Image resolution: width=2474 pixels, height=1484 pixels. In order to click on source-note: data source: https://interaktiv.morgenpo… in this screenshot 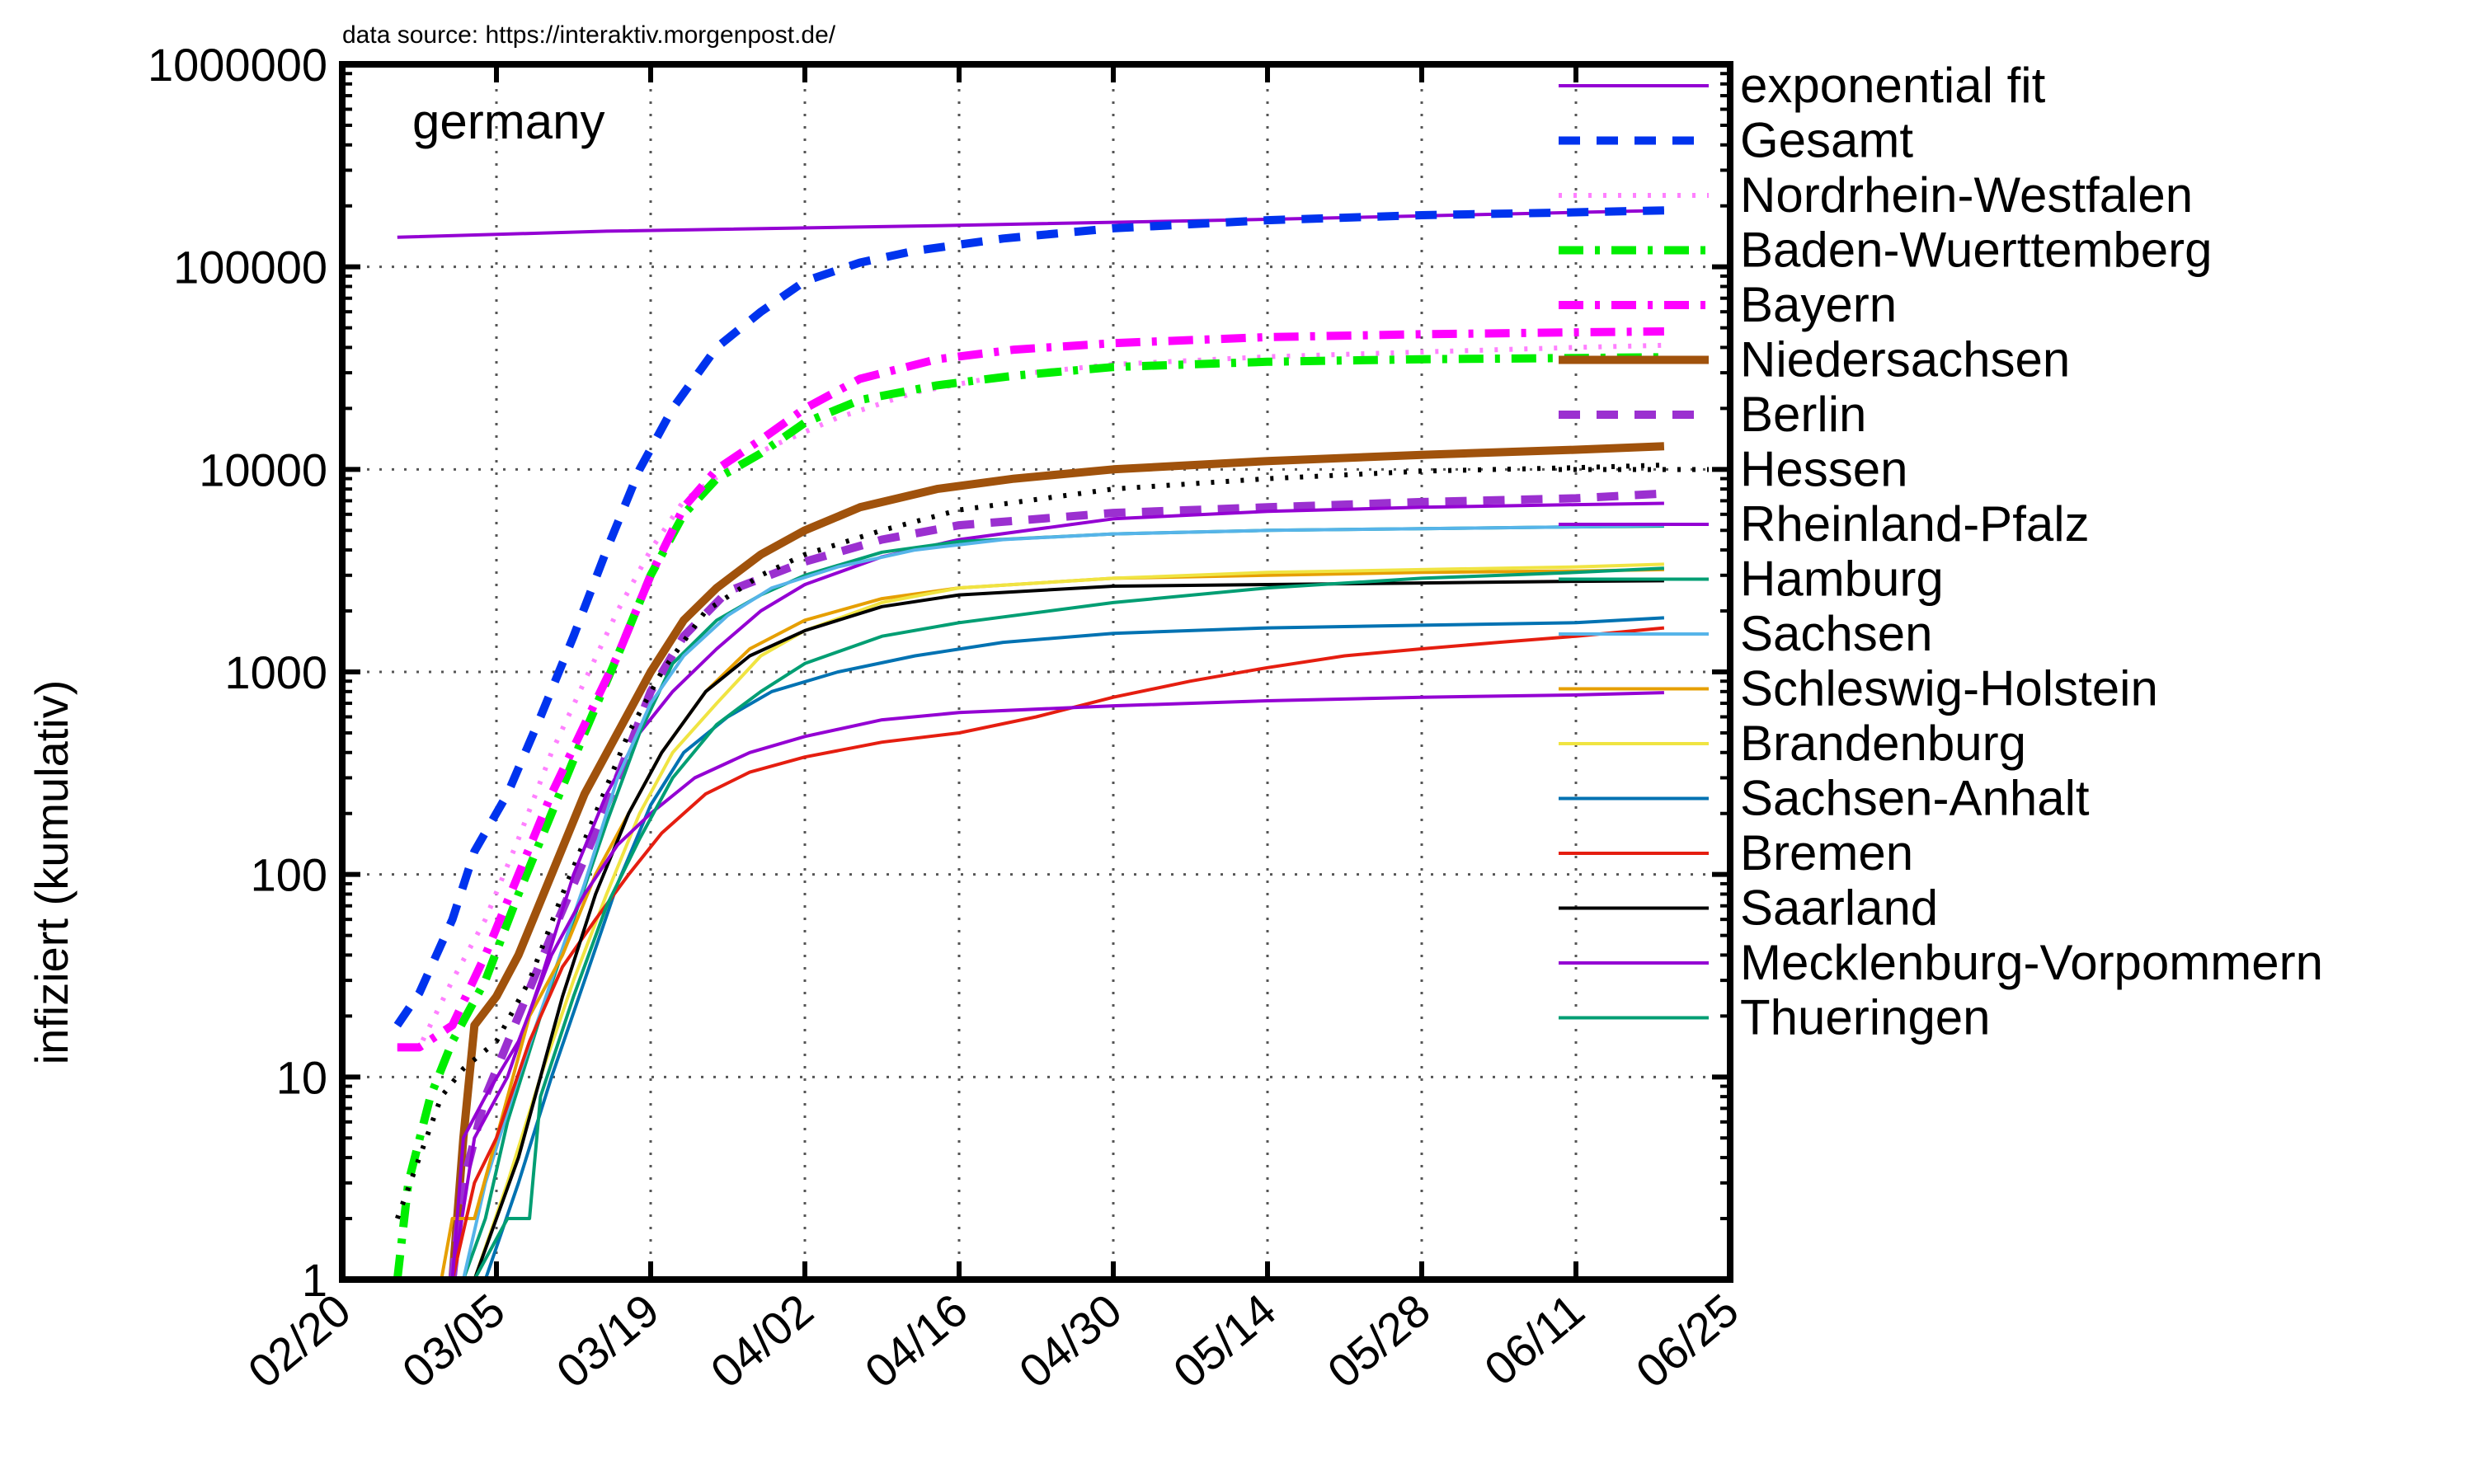, I will do `click(589, 35)`.